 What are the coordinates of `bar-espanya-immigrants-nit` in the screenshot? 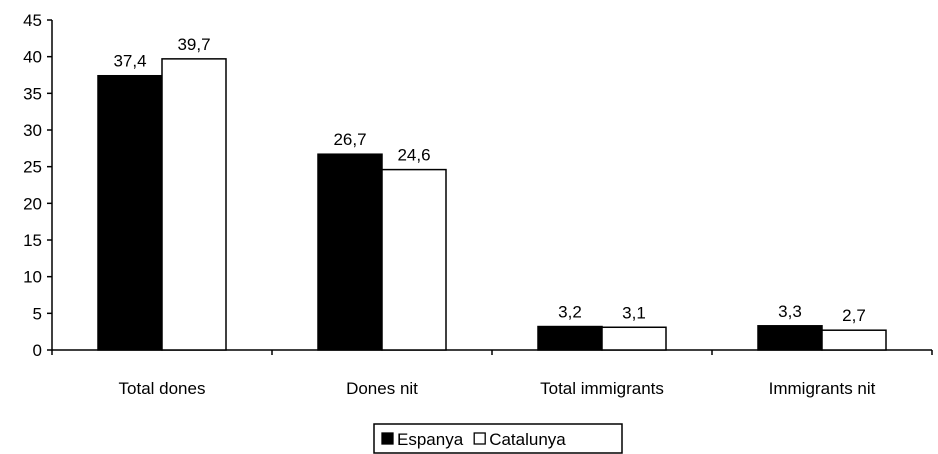 It's located at (790, 338).